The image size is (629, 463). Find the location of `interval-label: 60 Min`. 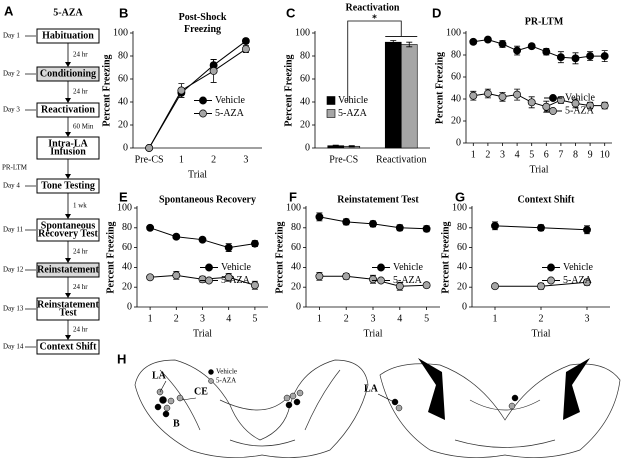

interval-label: 60 Min is located at coordinates (83, 127).